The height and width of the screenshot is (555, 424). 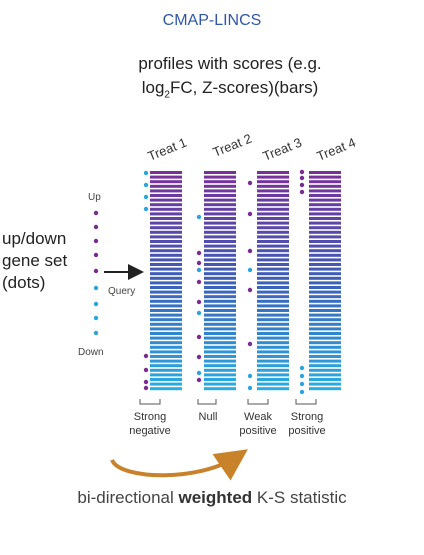 I want to click on footer-text-1: bi-directional, so click(x=128, y=497).